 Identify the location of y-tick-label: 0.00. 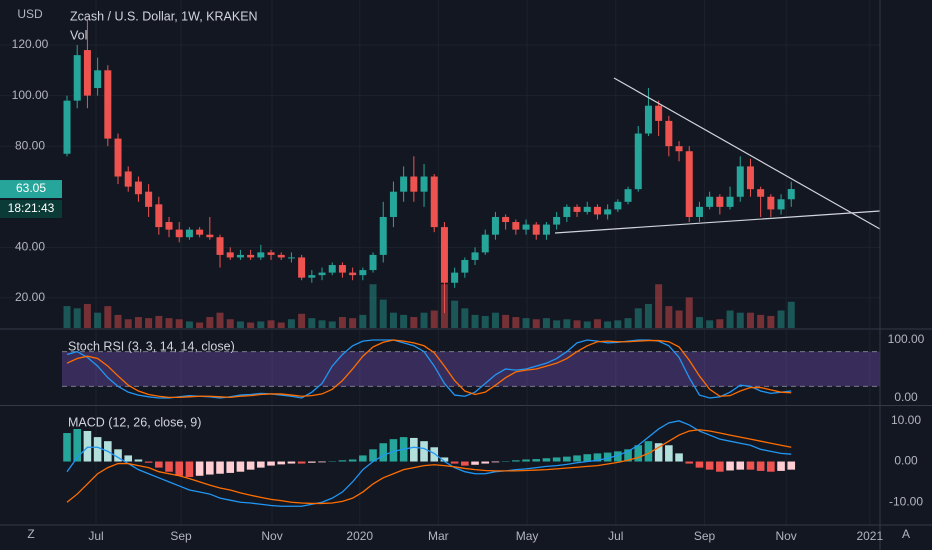
(906, 397).